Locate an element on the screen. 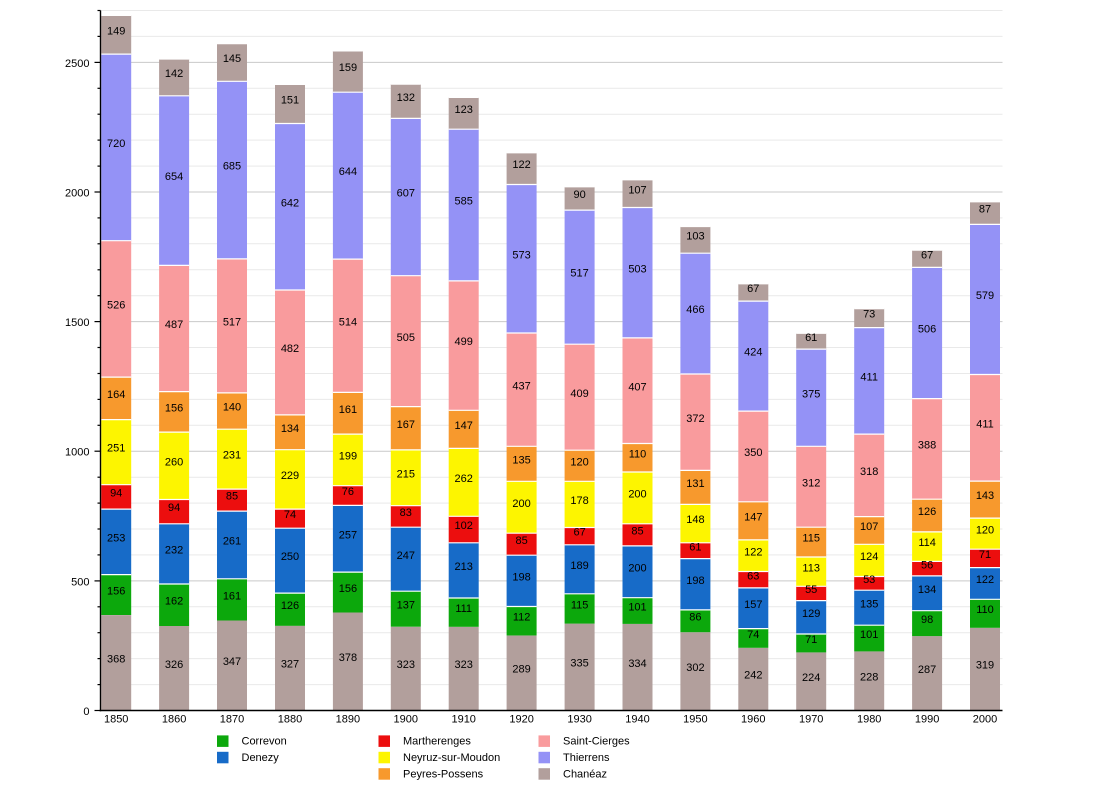 The width and height of the screenshot is (1100, 800). svg-text: 579 is located at coordinates (985, 296).